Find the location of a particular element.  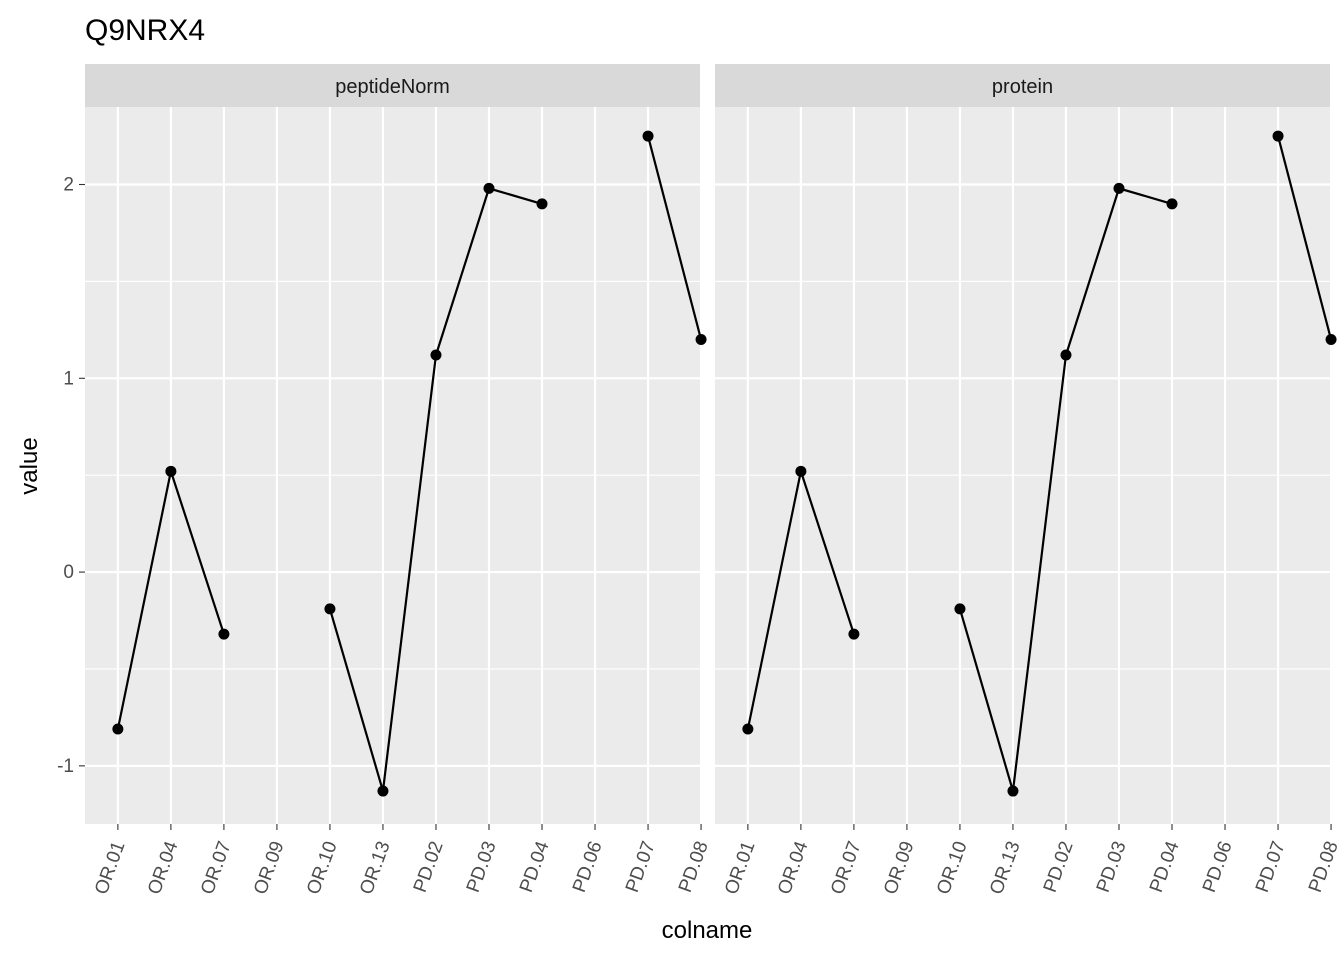

chart-title: Q9NRX4 is located at coordinates (145, 30).